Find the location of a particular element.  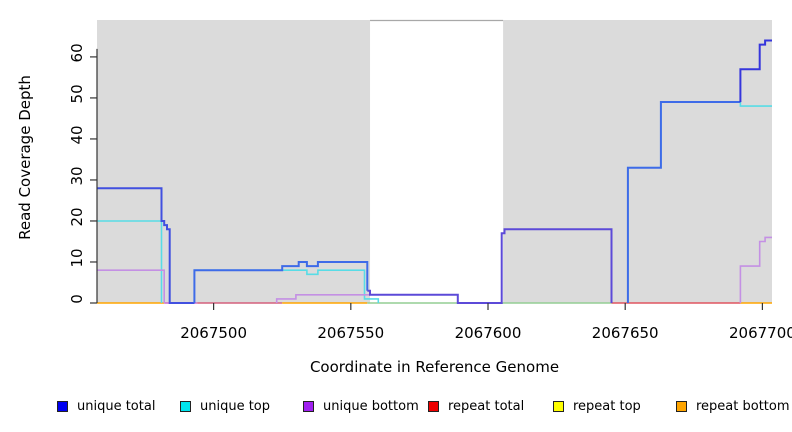

x-tick-label: 2067700 is located at coordinates (760, 333).